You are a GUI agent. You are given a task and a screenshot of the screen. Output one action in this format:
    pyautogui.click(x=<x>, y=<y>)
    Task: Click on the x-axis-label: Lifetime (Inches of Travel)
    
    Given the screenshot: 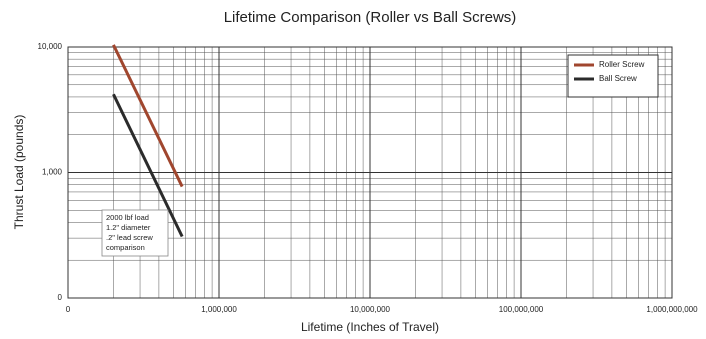 What is the action you would take?
    pyautogui.click(x=370, y=327)
    